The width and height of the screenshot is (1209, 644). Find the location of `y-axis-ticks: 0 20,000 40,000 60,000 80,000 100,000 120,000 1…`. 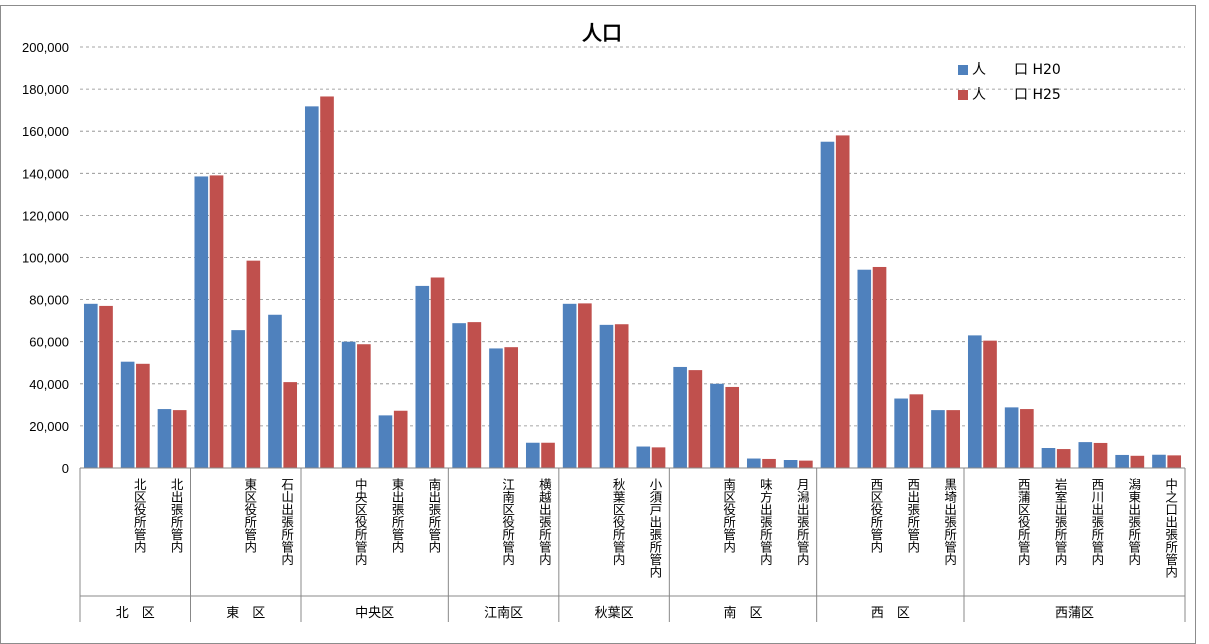

y-axis-ticks: 0 20,000 40,000 60,000 80,000 100,000 120,000 1… is located at coordinates (45, 258).